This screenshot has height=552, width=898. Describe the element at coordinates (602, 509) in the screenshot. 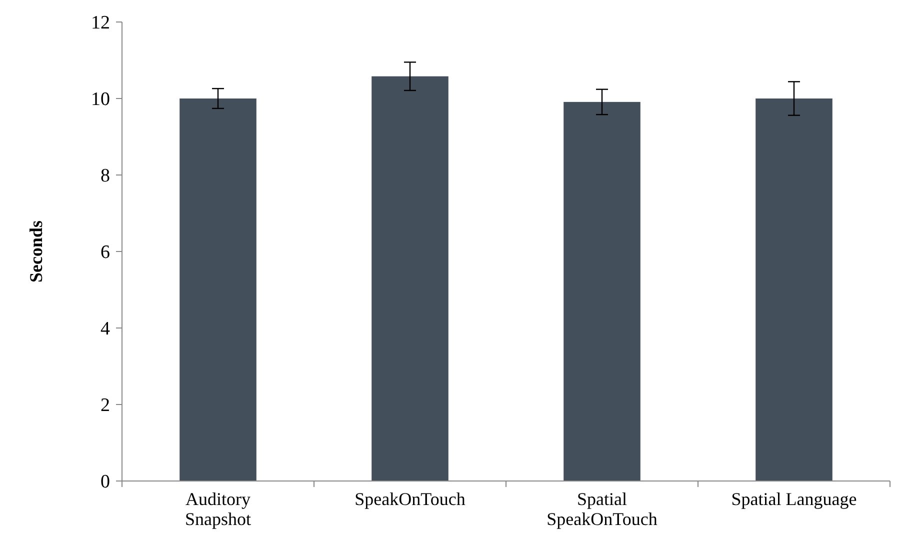

I see `x-tick-label: Spatial SpeakOnTouch` at that location.